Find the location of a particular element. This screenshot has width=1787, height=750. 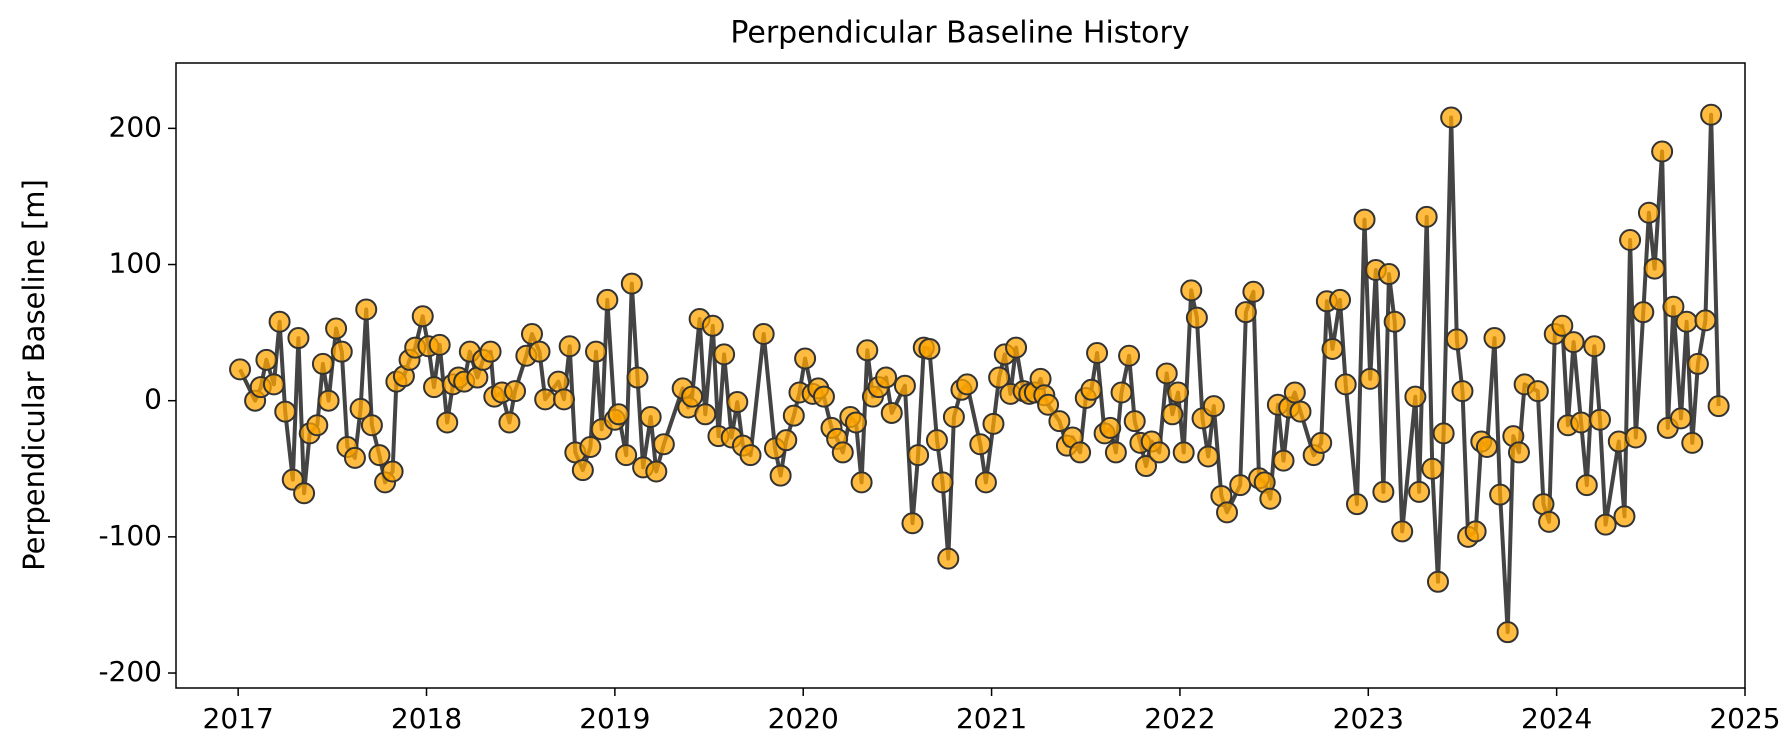

x-tick-label: 2023 is located at coordinates (1368, 718).